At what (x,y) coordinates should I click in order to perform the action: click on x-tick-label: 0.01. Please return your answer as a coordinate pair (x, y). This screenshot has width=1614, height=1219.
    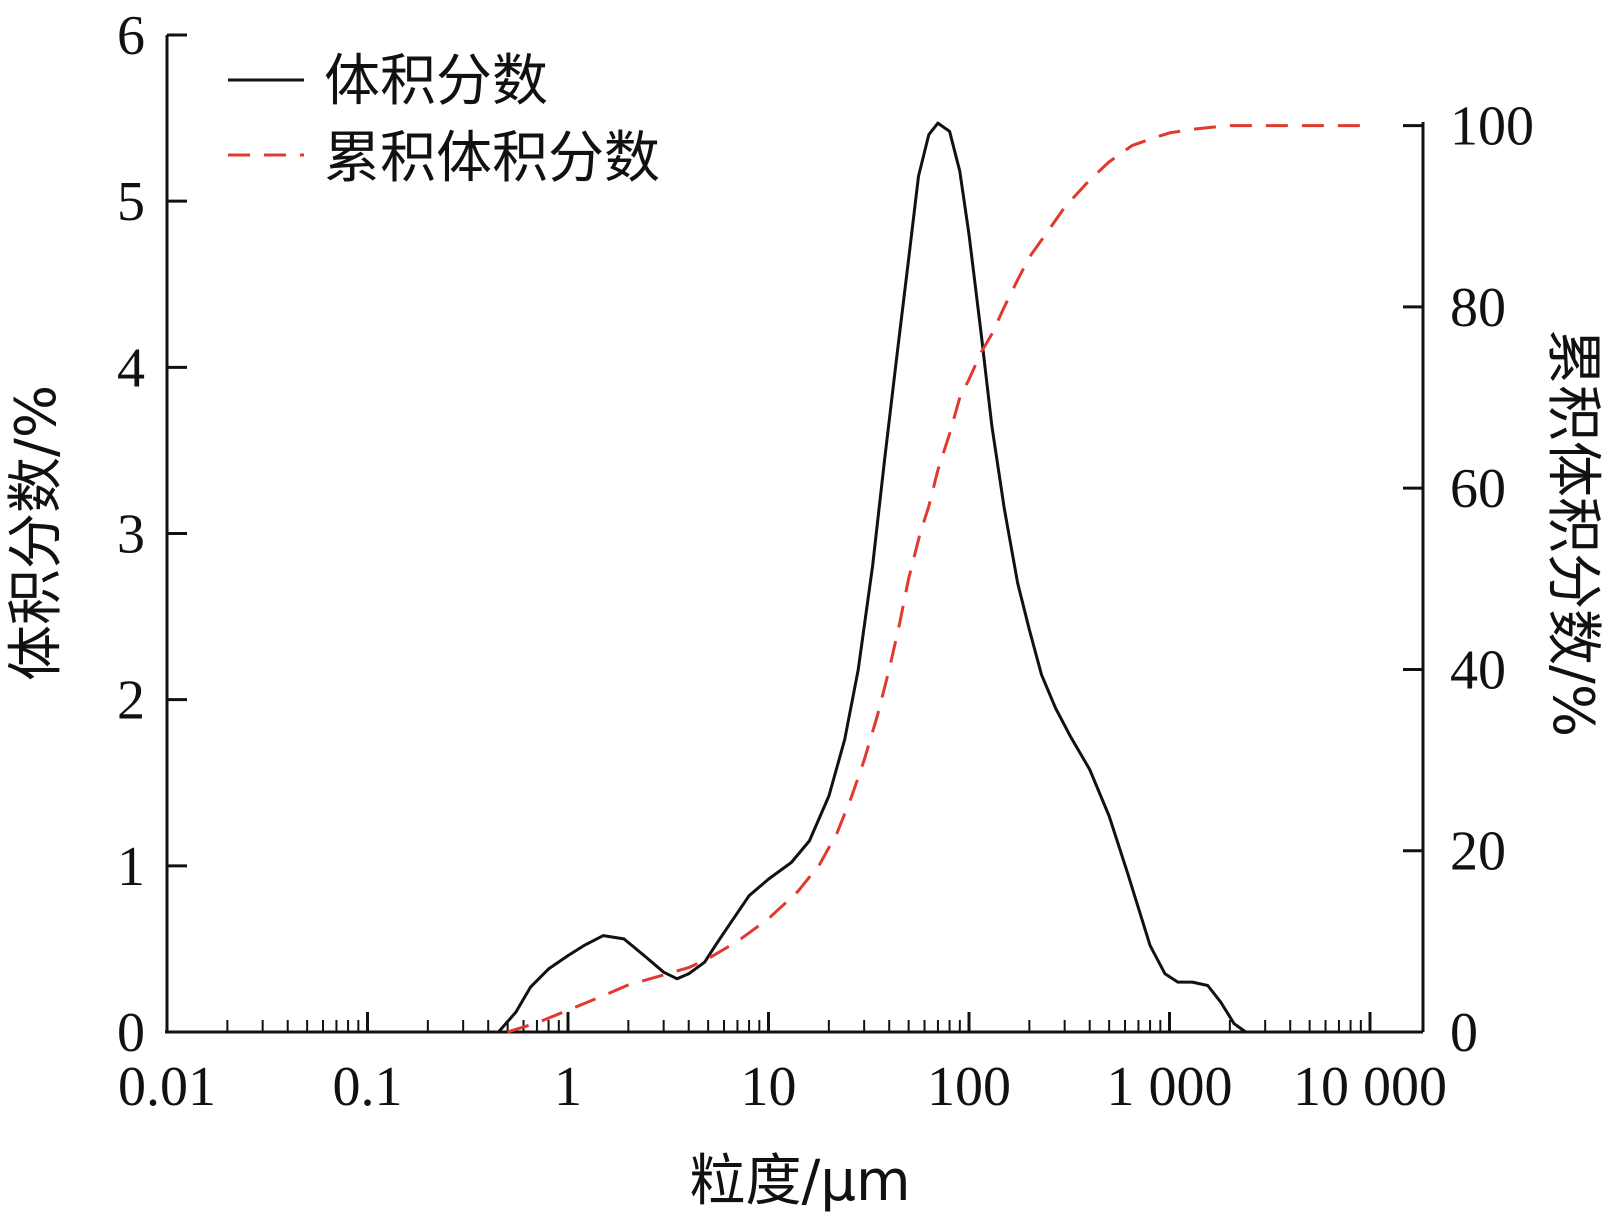
    Looking at the image, I should click on (167, 1087).